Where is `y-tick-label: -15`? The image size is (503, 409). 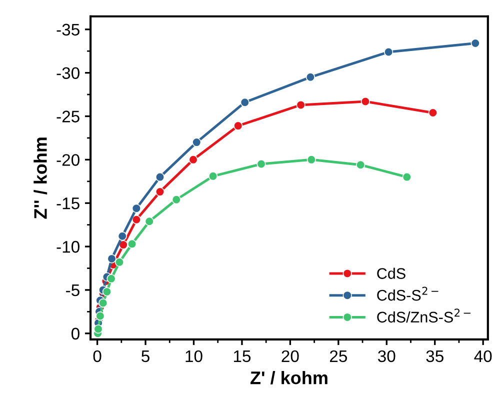
y-tick-label: -15 is located at coordinates (68, 204).